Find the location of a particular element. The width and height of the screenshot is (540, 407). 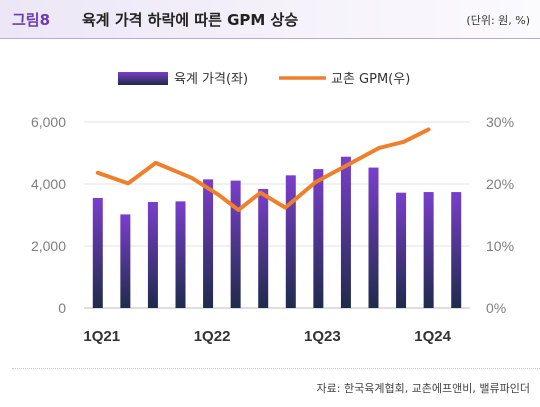

legend-bar-label: 육계 가격(좌) is located at coordinates (211, 79).